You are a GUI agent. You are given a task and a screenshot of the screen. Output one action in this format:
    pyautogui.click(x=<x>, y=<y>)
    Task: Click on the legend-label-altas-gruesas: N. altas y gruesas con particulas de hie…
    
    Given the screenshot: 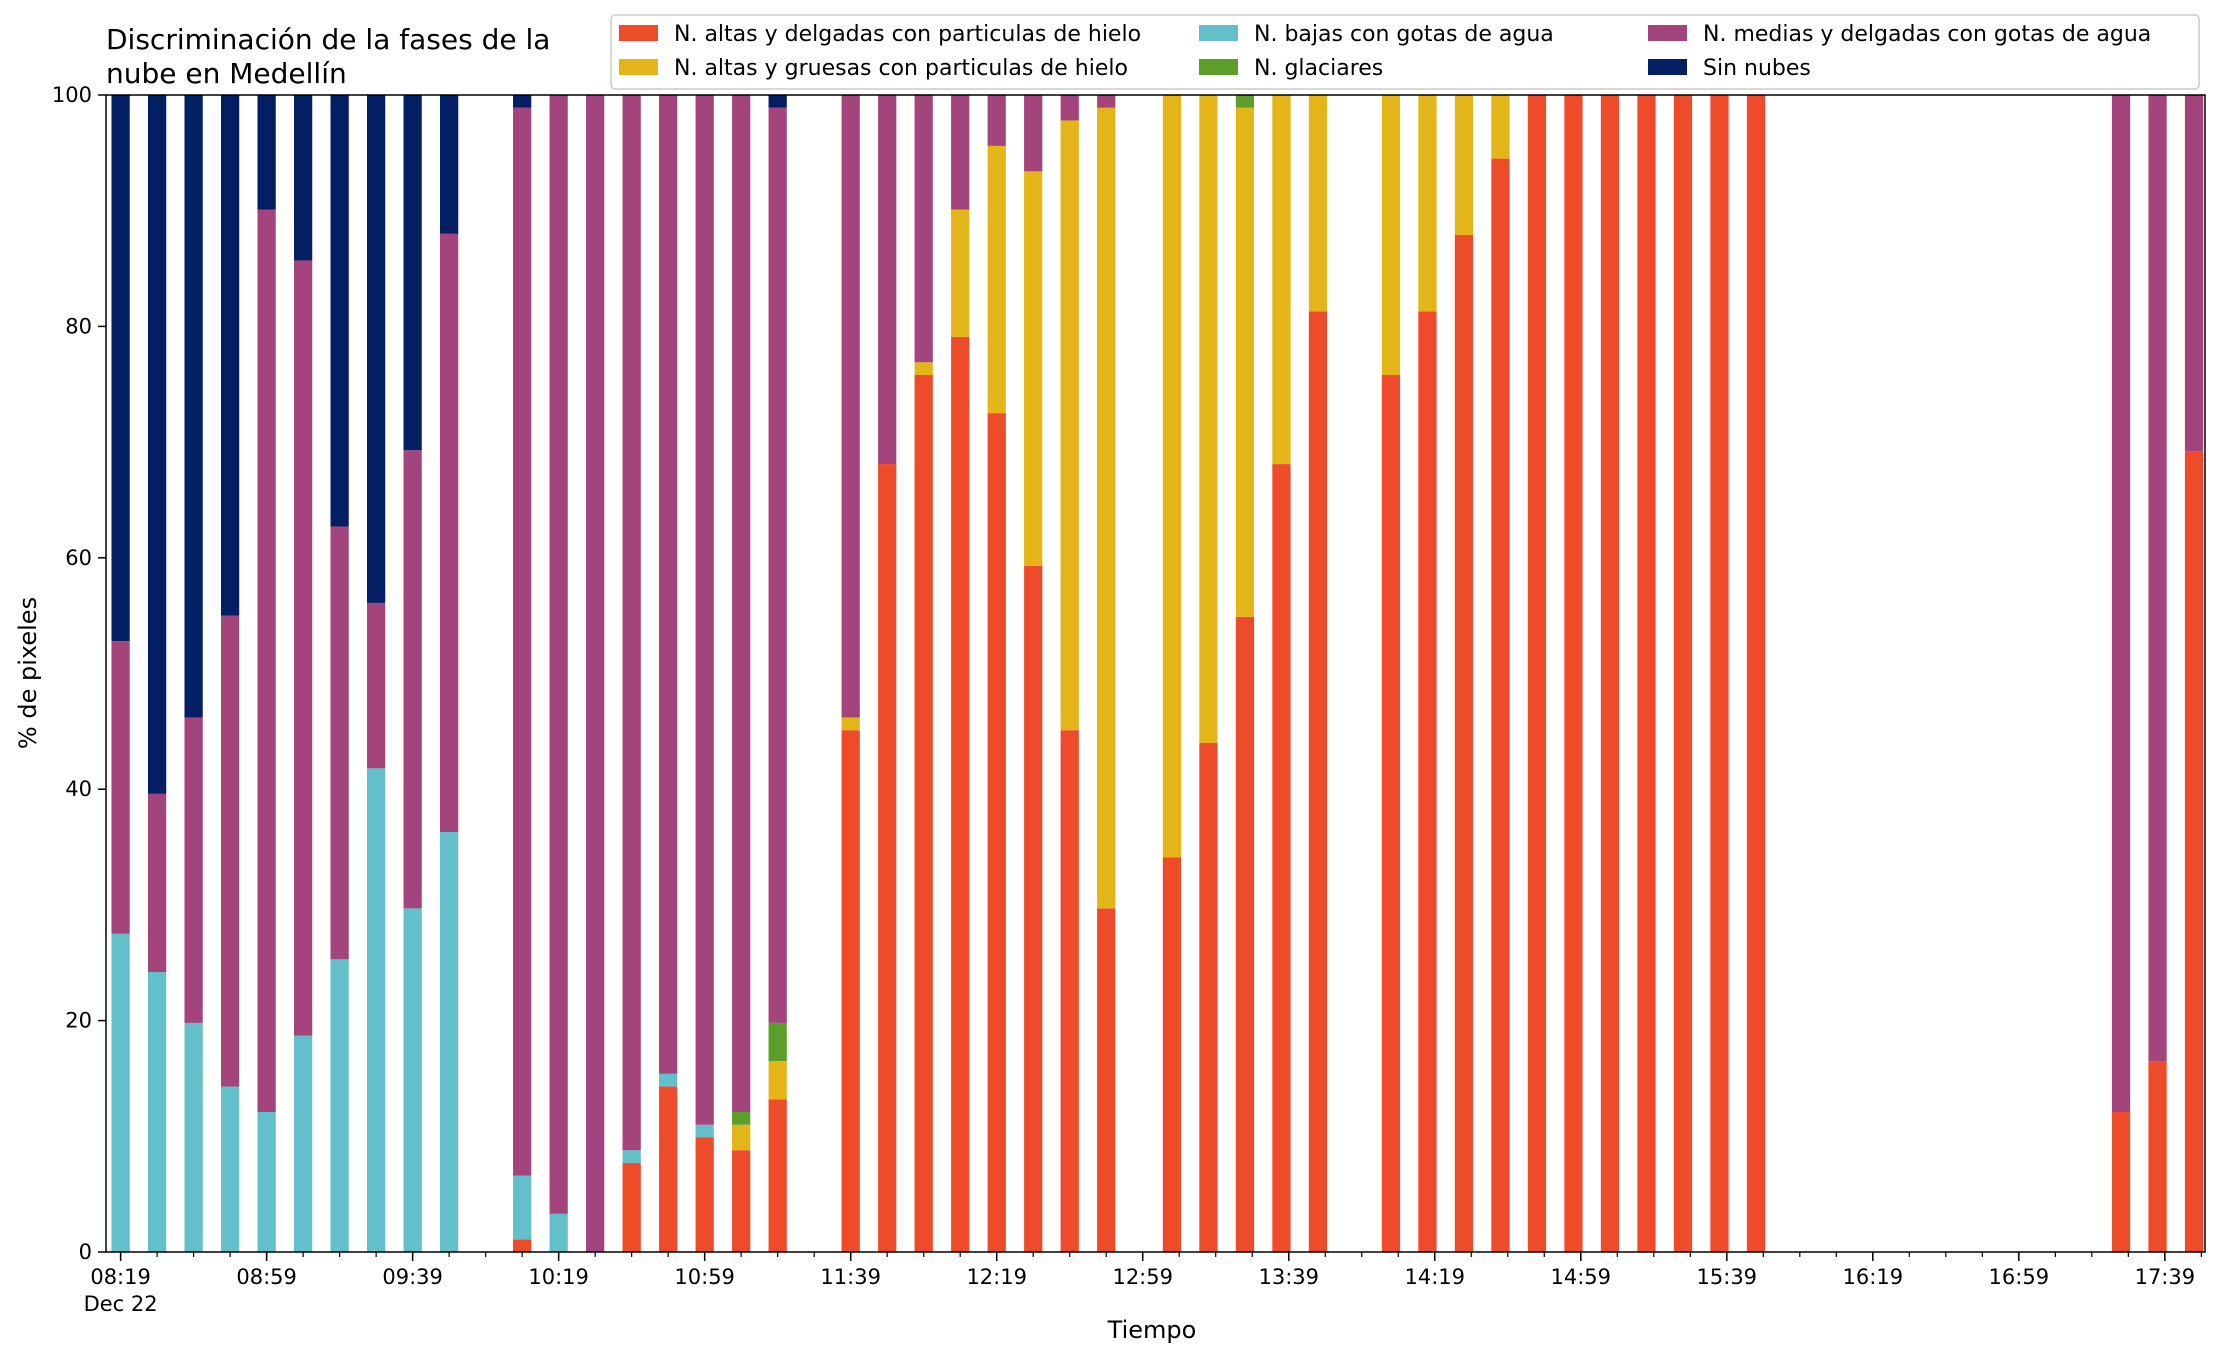 What is the action you would take?
    pyautogui.click(x=901, y=68)
    